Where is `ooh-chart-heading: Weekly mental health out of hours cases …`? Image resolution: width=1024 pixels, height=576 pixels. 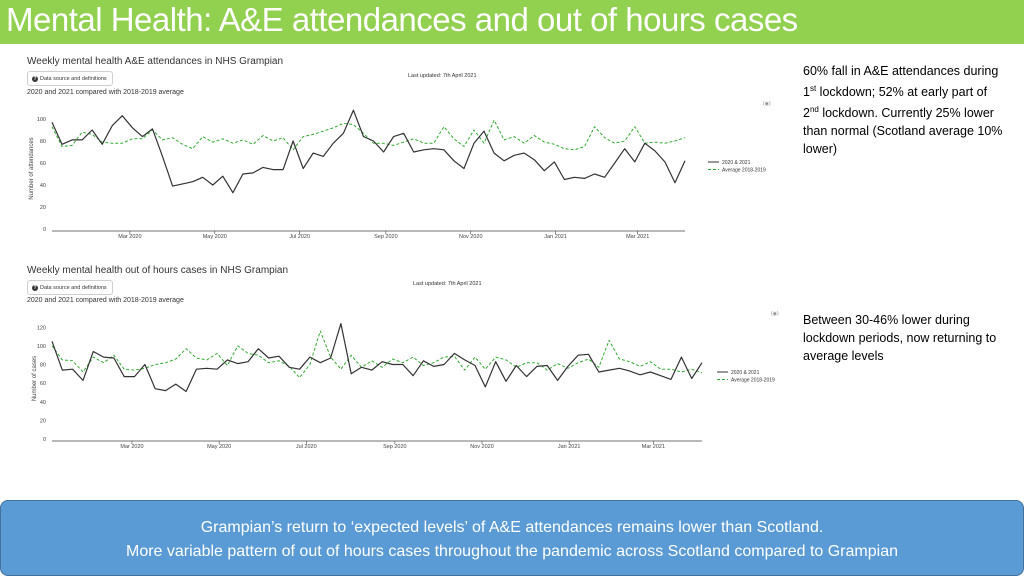
ooh-chart-heading: Weekly mental health out of hours cases … is located at coordinates (158, 270).